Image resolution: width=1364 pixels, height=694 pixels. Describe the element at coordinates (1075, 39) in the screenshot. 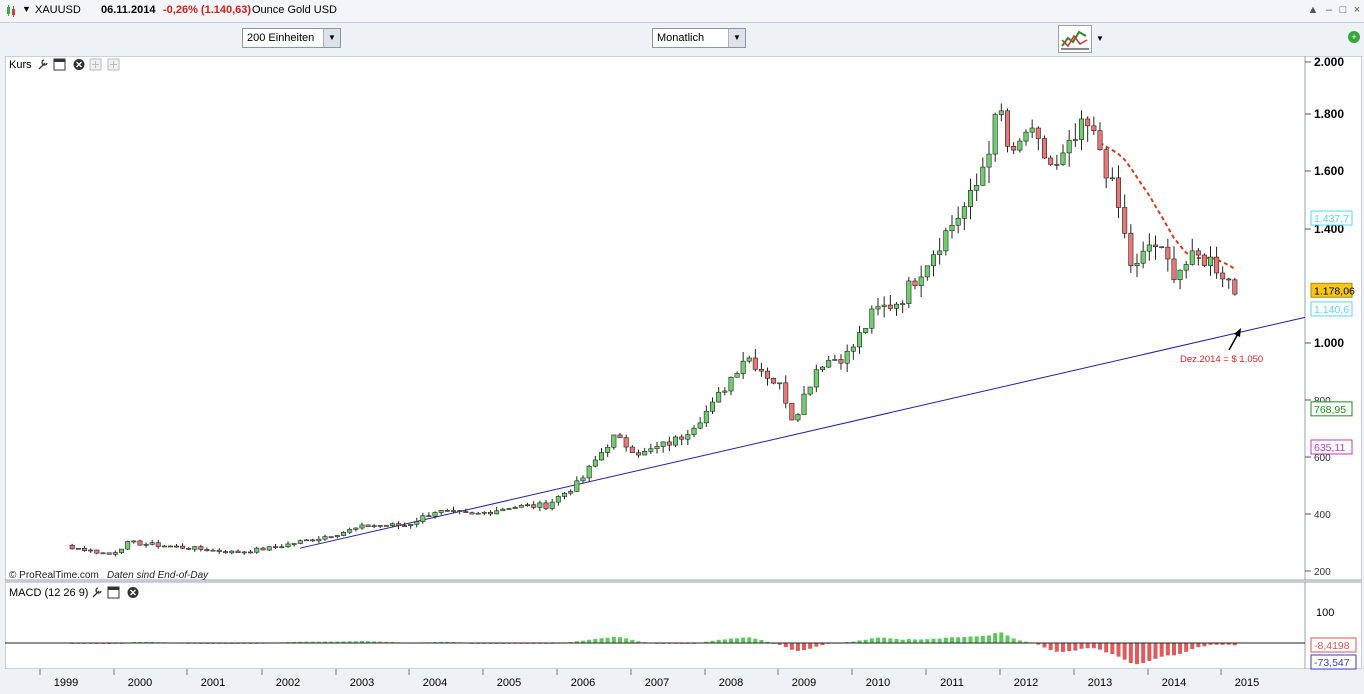

I see `chart-type-button` at that location.